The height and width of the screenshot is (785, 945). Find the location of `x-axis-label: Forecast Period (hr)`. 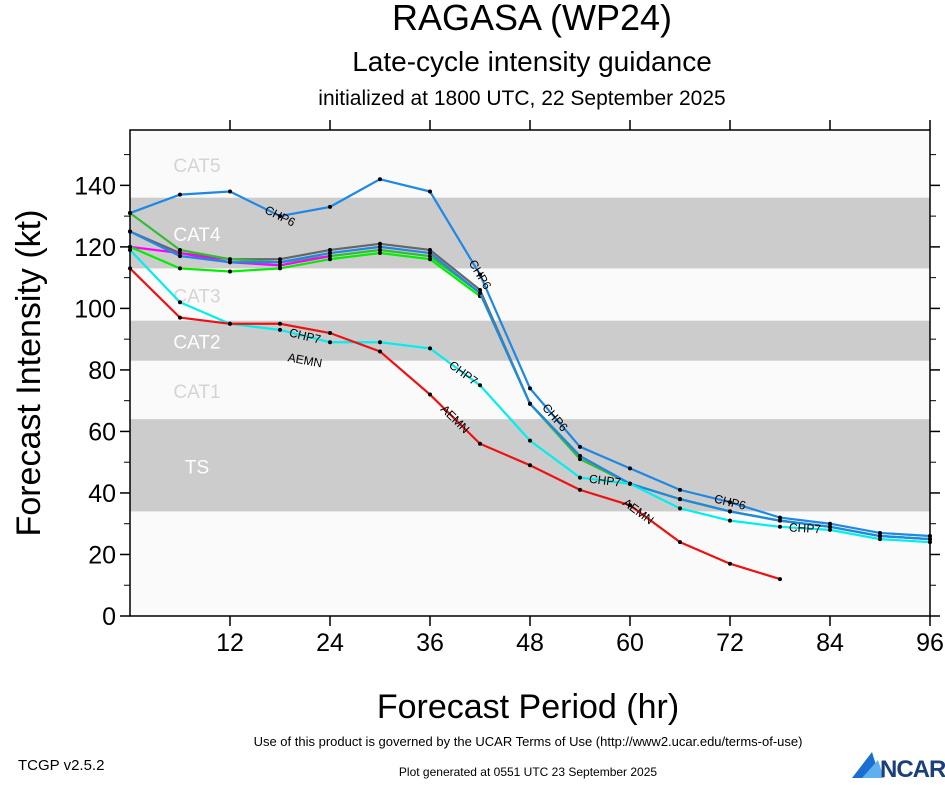

x-axis-label: Forecast Period (hr) is located at coordinates (528, 707).